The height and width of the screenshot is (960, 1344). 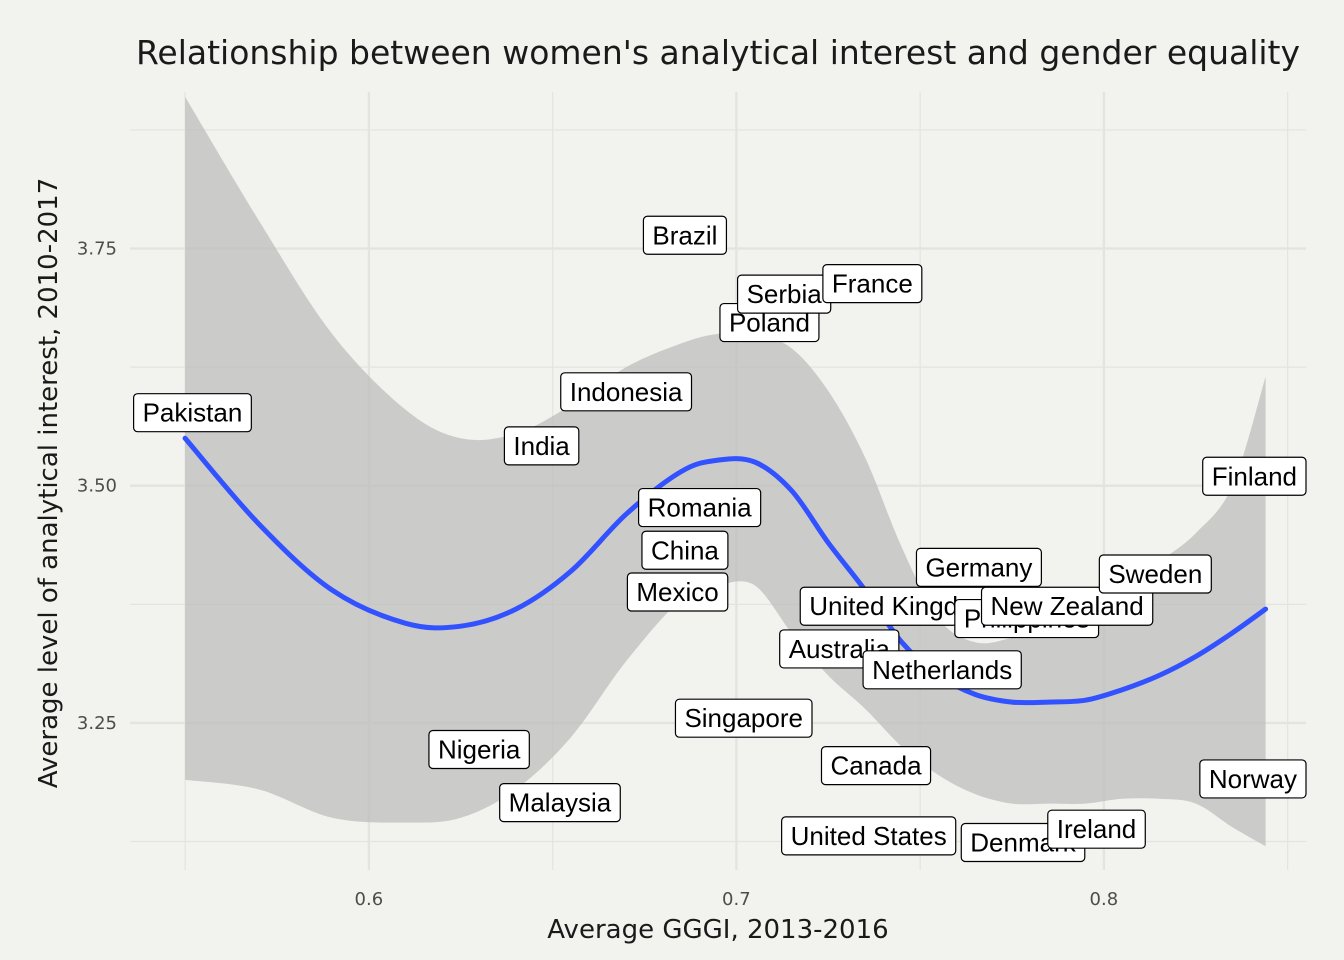 I want to click on point-label-text: Brazil, so click(x=684, y=235).